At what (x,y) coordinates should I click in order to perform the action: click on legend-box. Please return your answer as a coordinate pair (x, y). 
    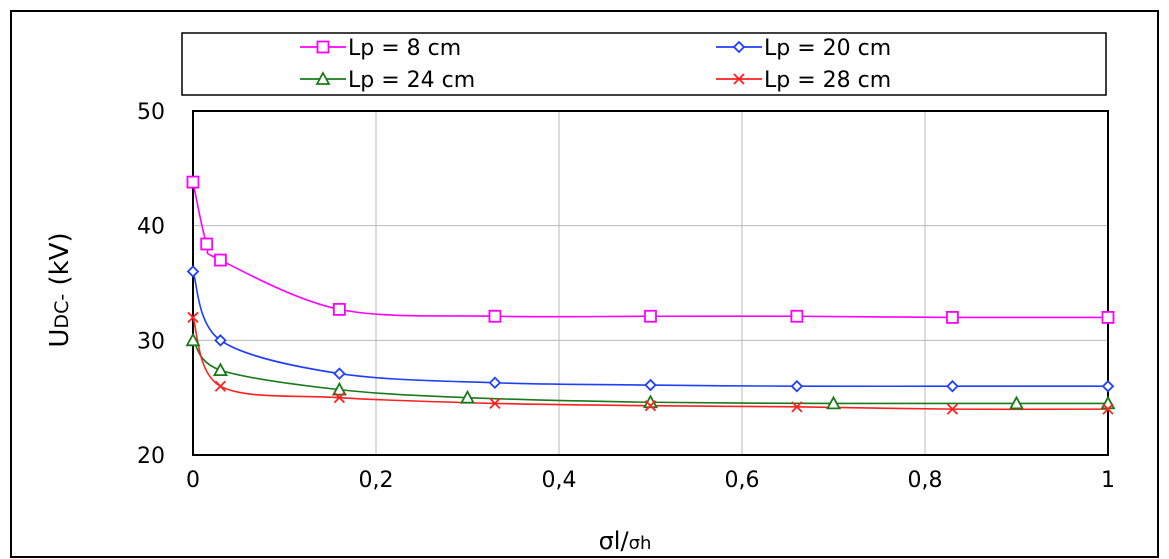
    Looking at the image, I should click on (644, 64).